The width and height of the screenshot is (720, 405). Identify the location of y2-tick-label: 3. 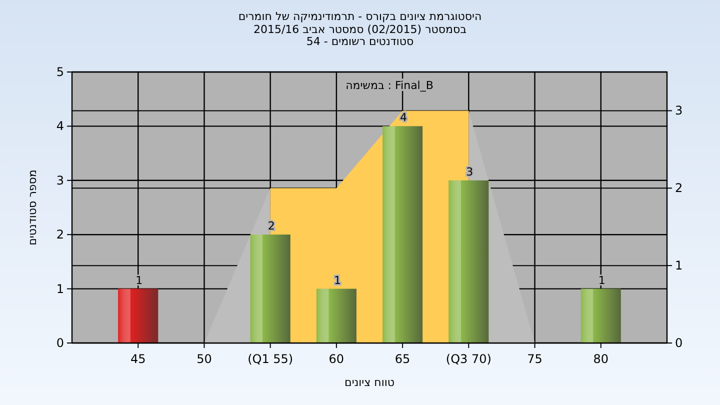
(679, 111).